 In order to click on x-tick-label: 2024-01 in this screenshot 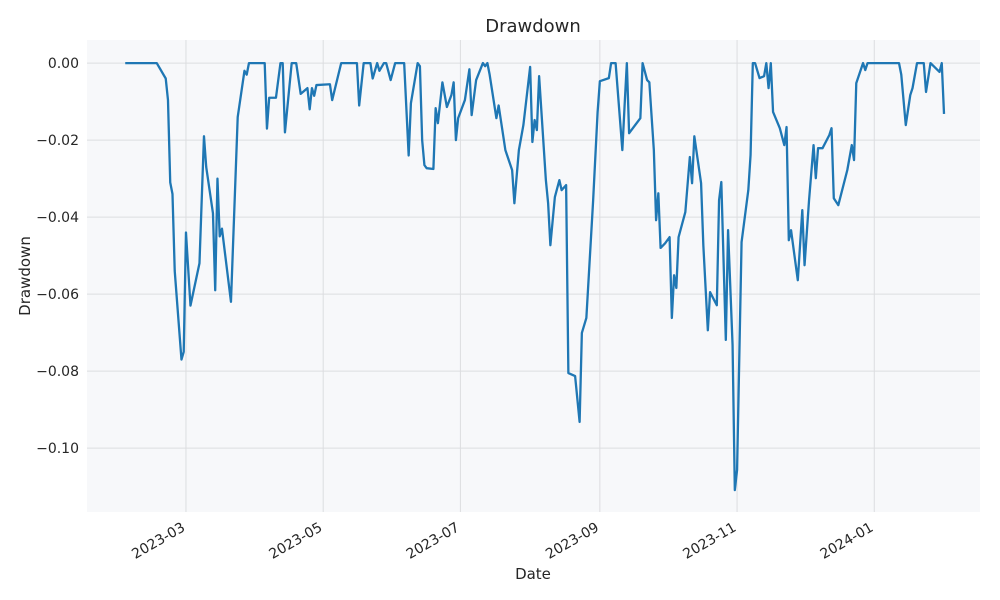, I will do `click(847, 541)`.